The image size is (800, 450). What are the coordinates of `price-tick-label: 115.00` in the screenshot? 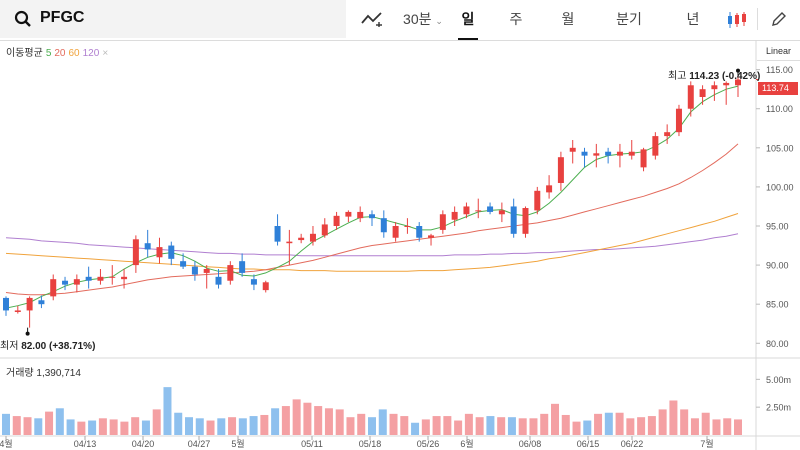 It's located at (779, 70).